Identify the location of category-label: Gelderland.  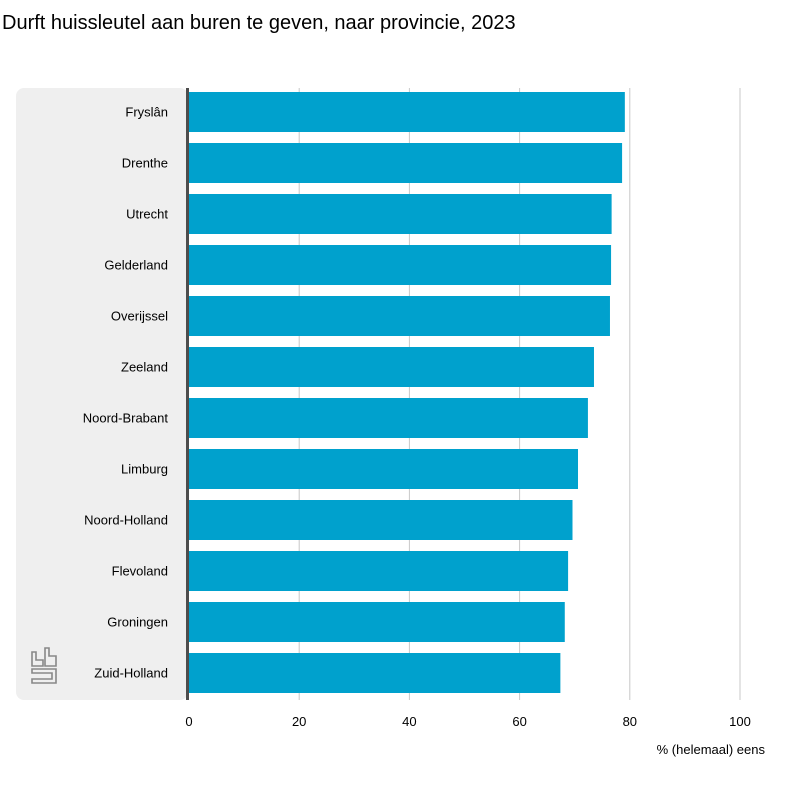
(136, 265).